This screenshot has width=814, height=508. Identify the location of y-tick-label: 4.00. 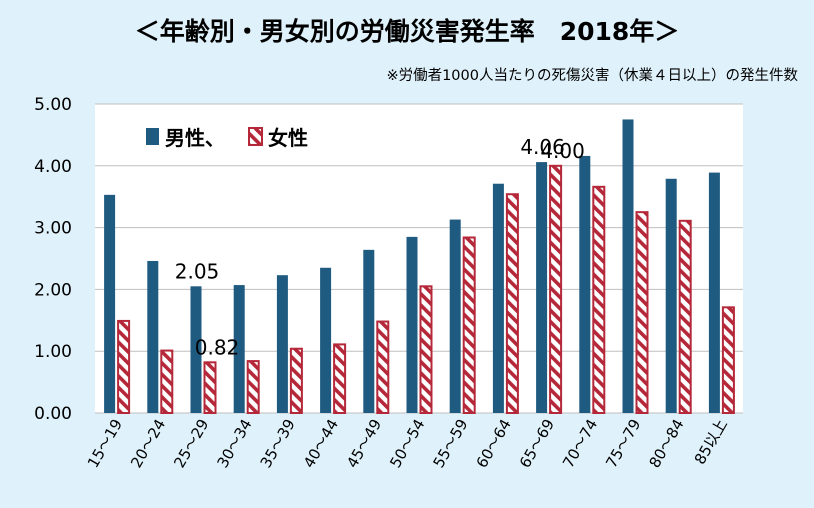
(53, 167).